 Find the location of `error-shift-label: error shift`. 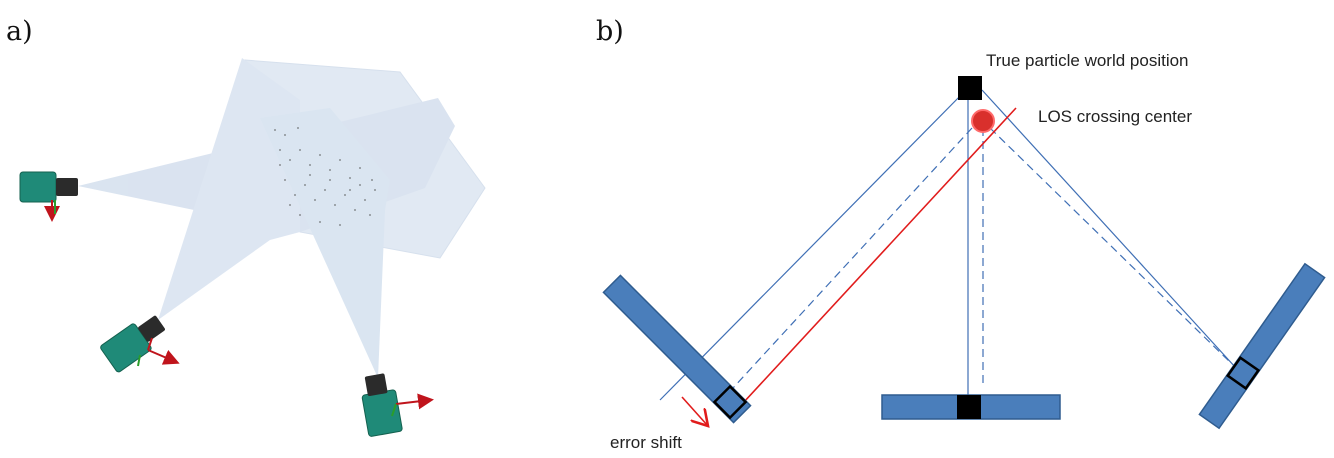

error-shift-label: error shift is located at coordinates (646, 442).